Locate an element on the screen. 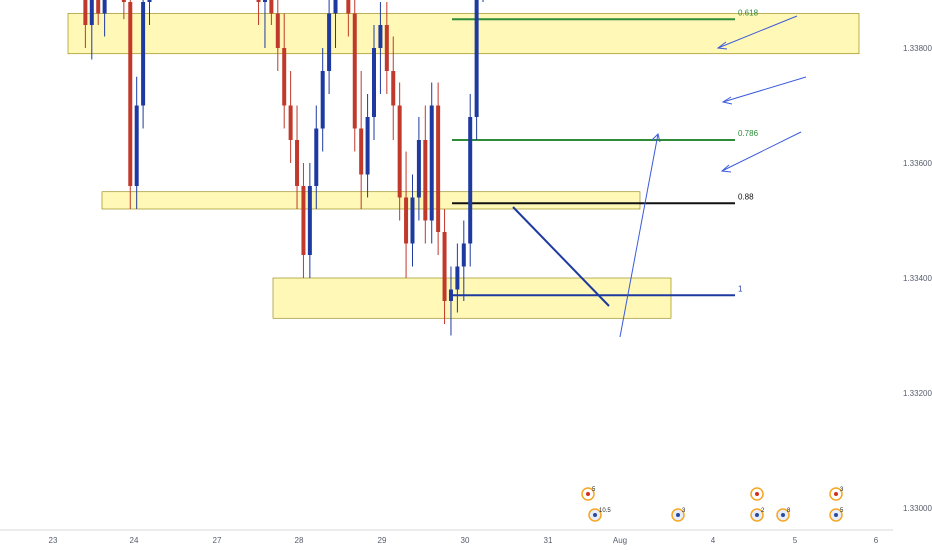 Image resolution: width=932 pixels, height=550 pixels. pointer-arrow-1-head is located at coordinates (722, 45).